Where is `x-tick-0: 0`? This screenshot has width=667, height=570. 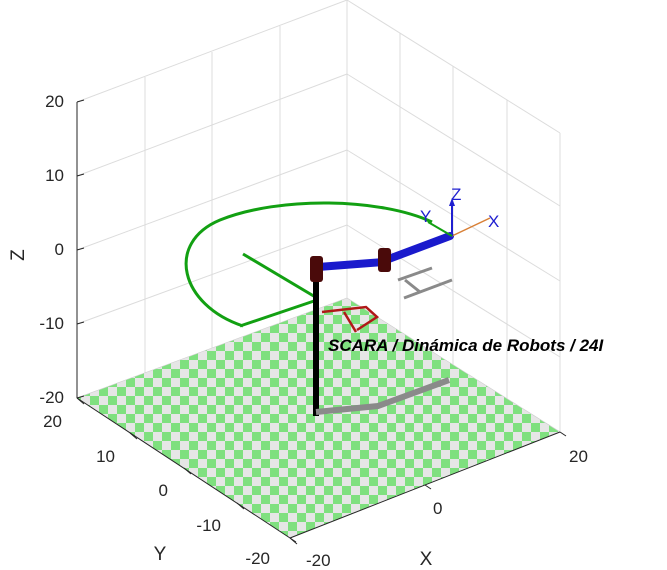 x-tick-0: 0 is located at coordinates (437, 508).